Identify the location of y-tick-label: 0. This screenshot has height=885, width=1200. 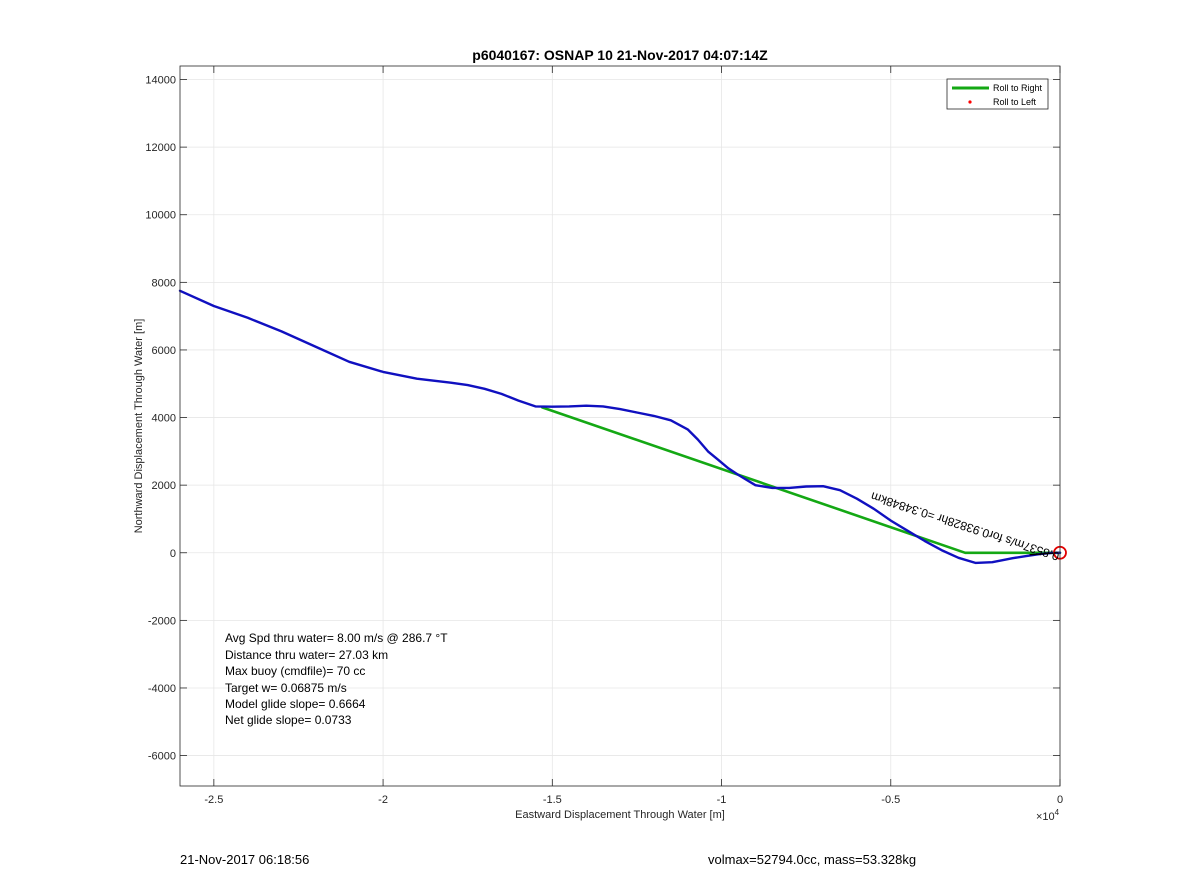
(173, 554).